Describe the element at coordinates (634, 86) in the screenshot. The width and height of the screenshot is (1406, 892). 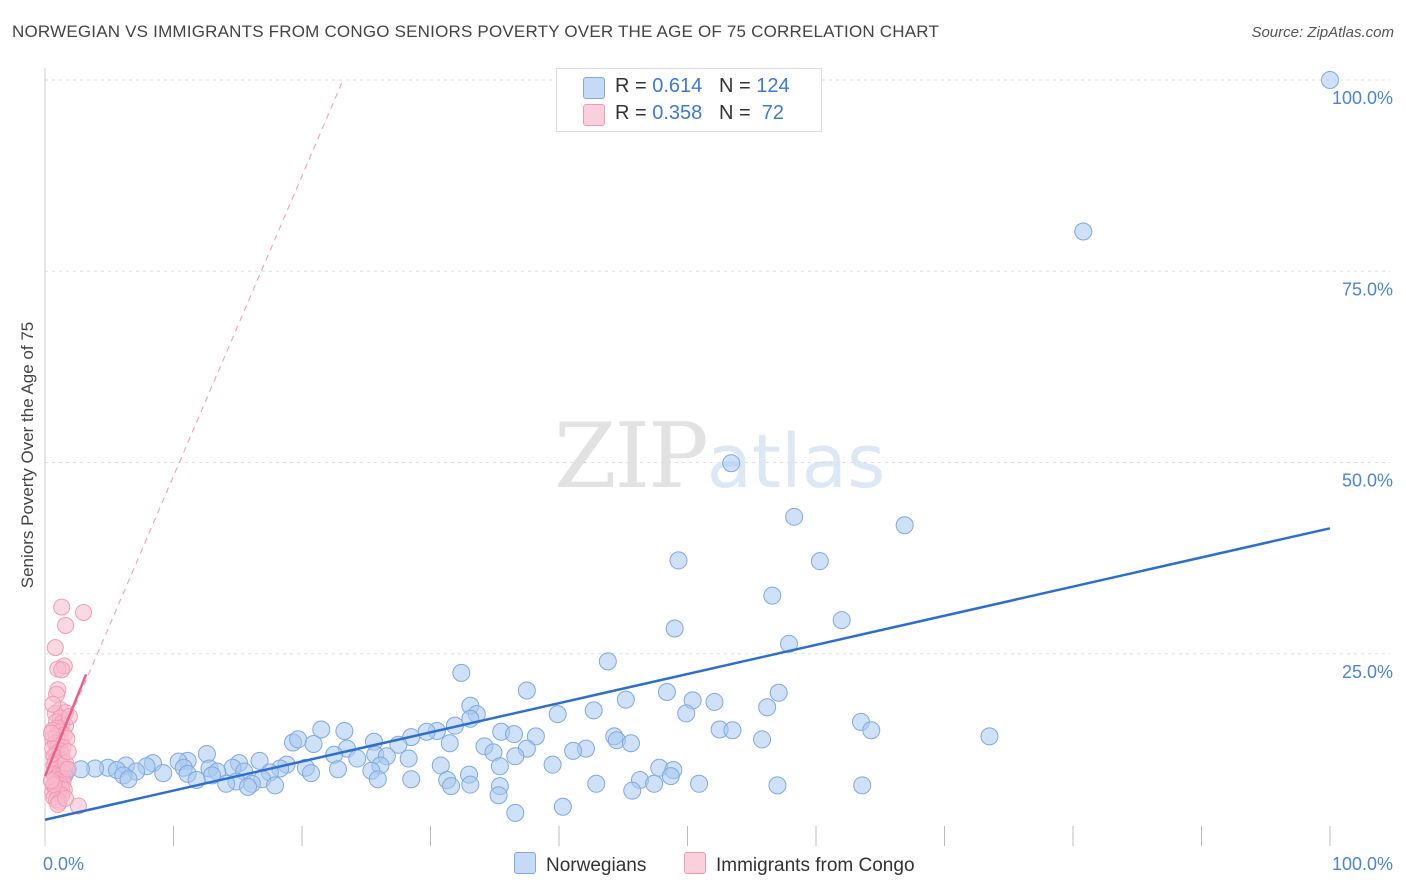
I see `r-label-norwegians: R =` at that location.